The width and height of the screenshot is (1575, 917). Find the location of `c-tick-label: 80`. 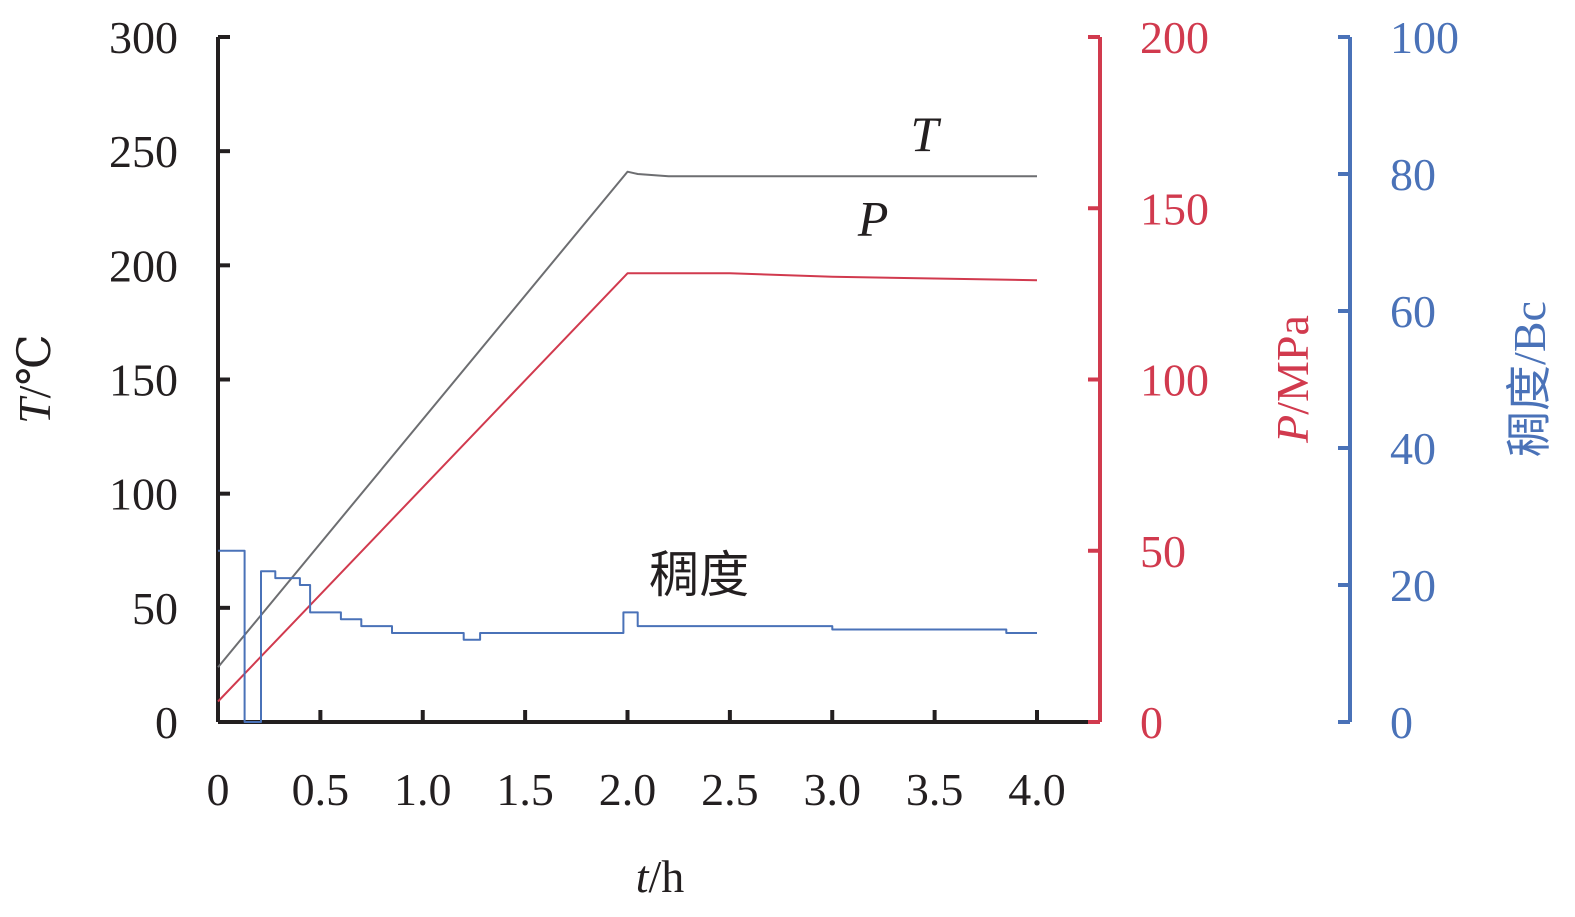

c-tick-label: 80 is located at coordinates (1413, 174).